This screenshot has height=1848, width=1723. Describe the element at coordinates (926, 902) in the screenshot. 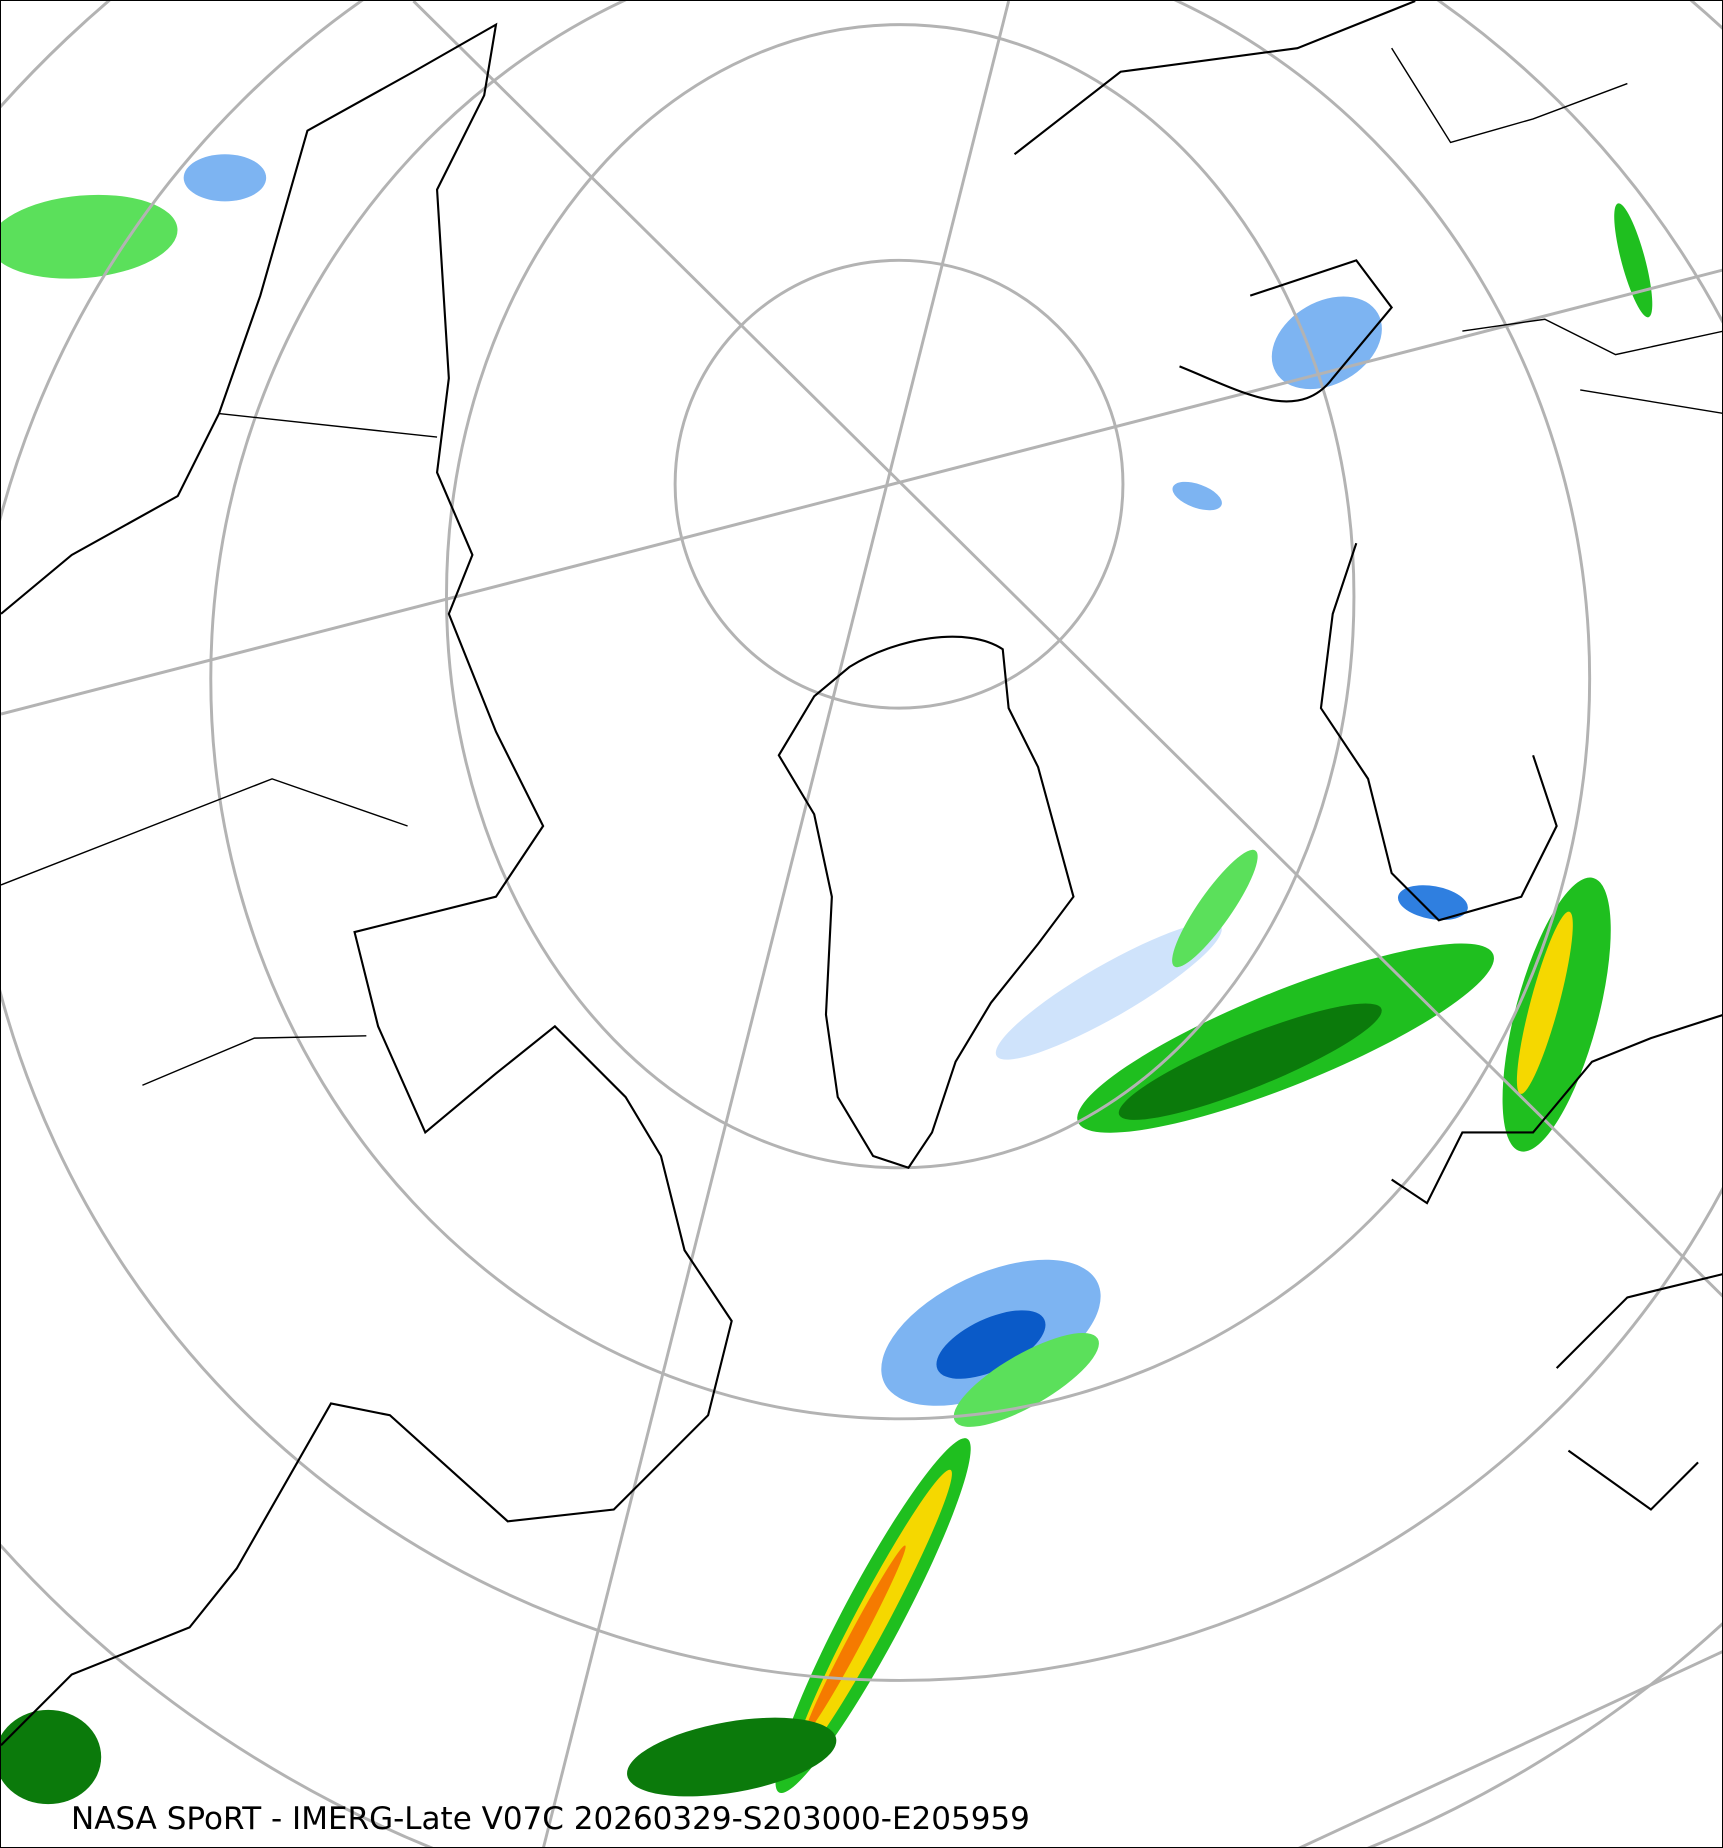

I see `greenland-coast` at that location.